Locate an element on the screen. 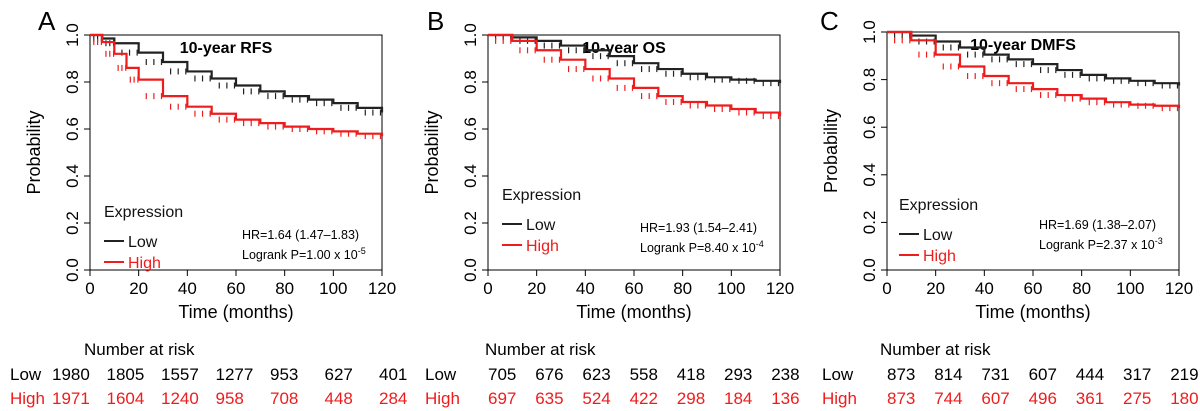 The image size is (1200, 411). chart-title: 10-year DMFS is located at coordinates (1023, 45).